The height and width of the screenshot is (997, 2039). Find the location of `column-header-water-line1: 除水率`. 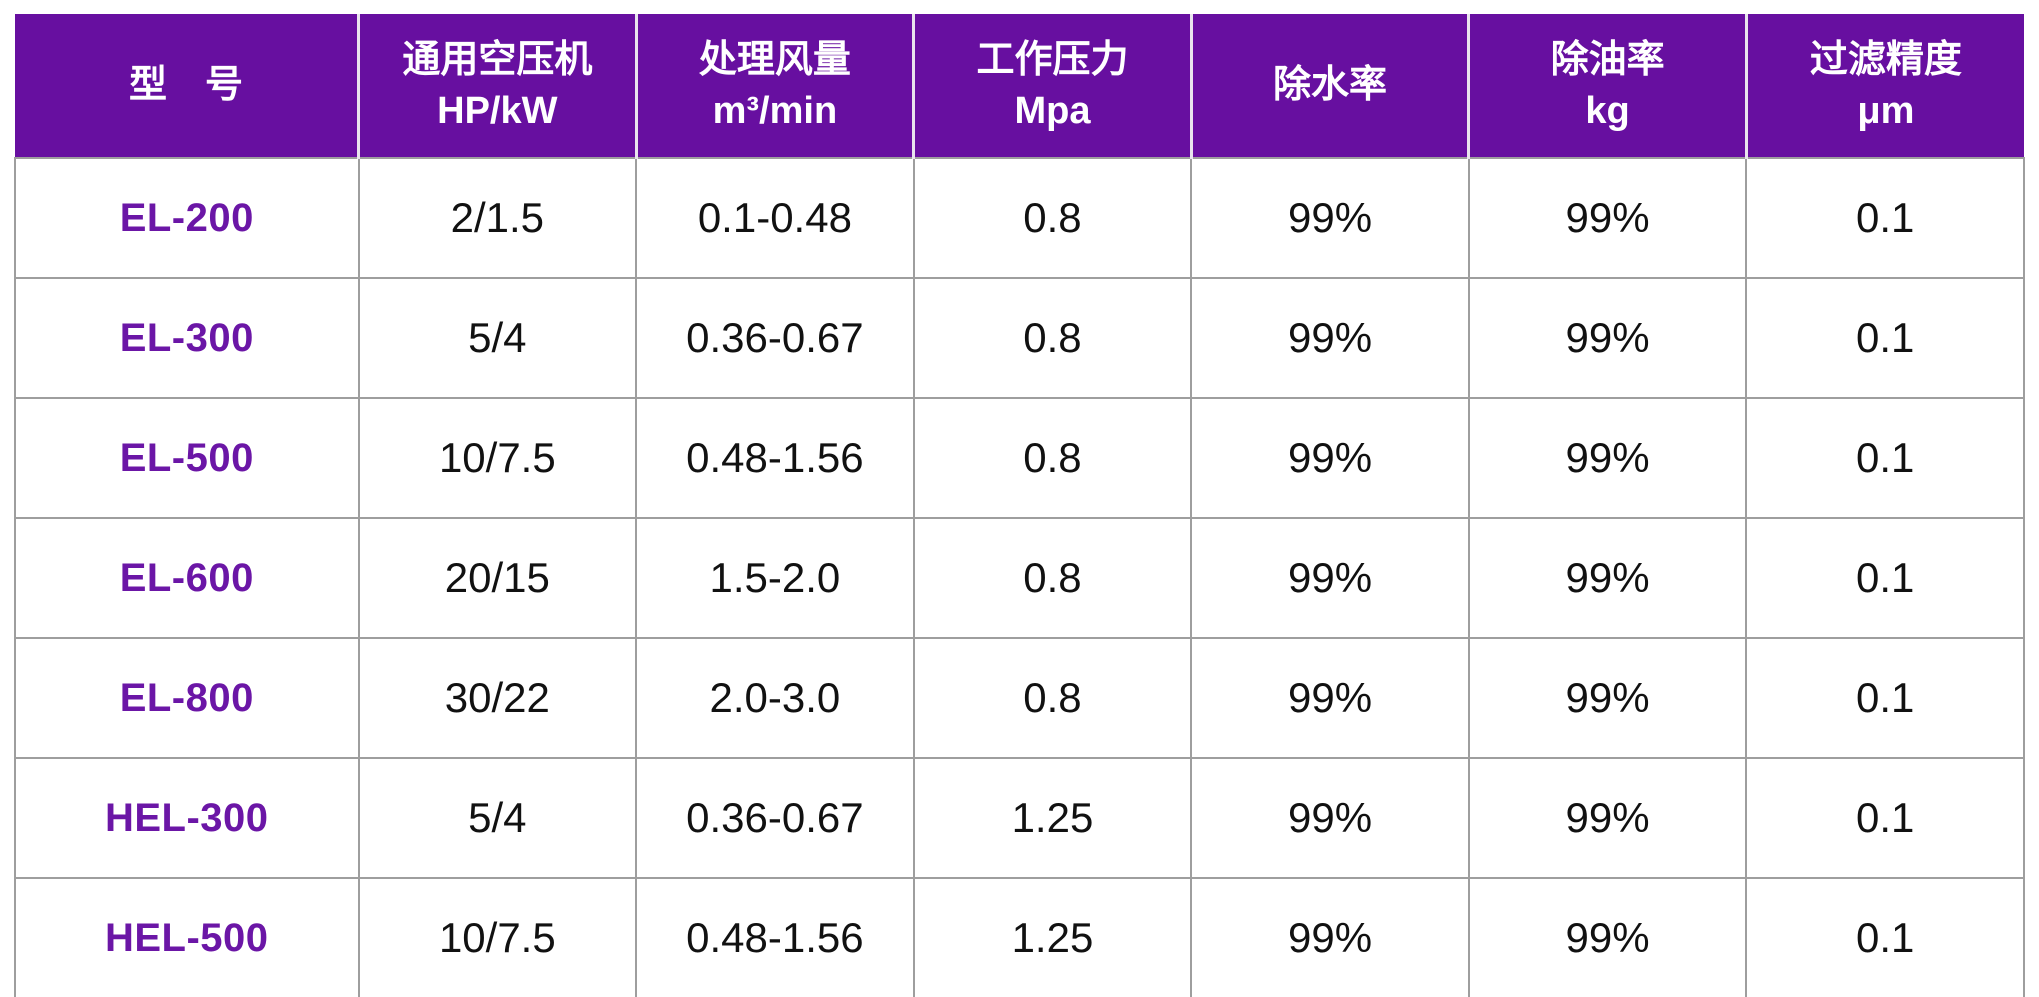

column-header-water-line1: 除水率 is located at coordinates (1330, 85).